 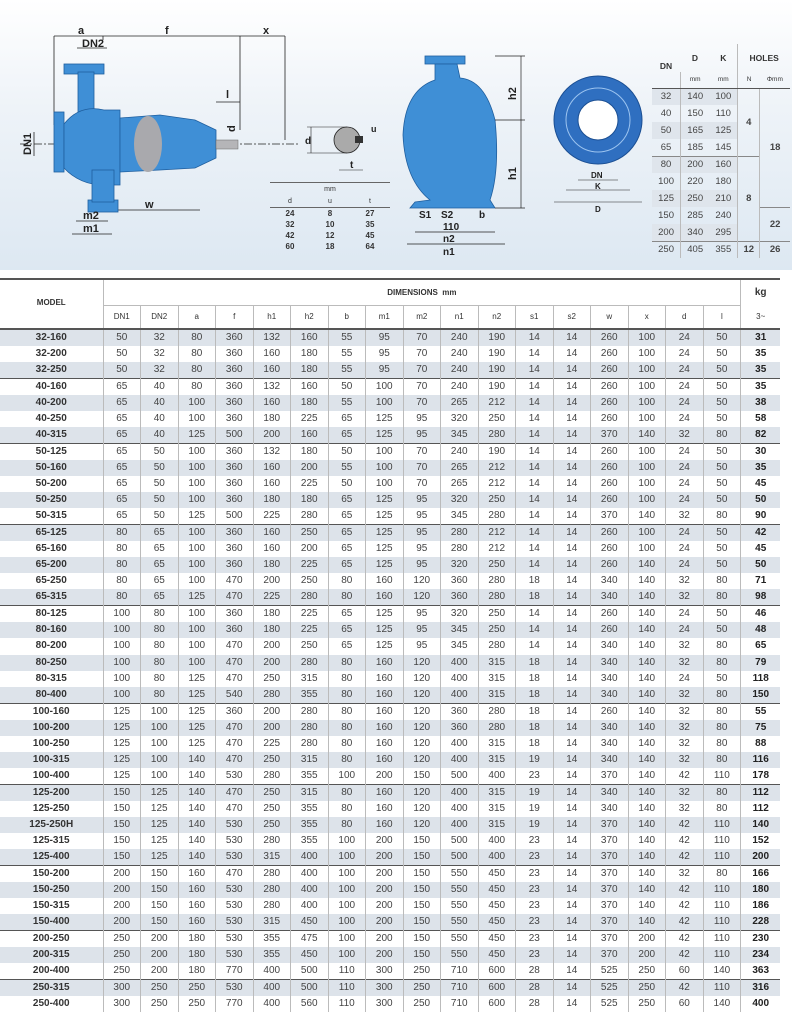 I want to click on weight-cell: 150, so click(x=760, y=695).